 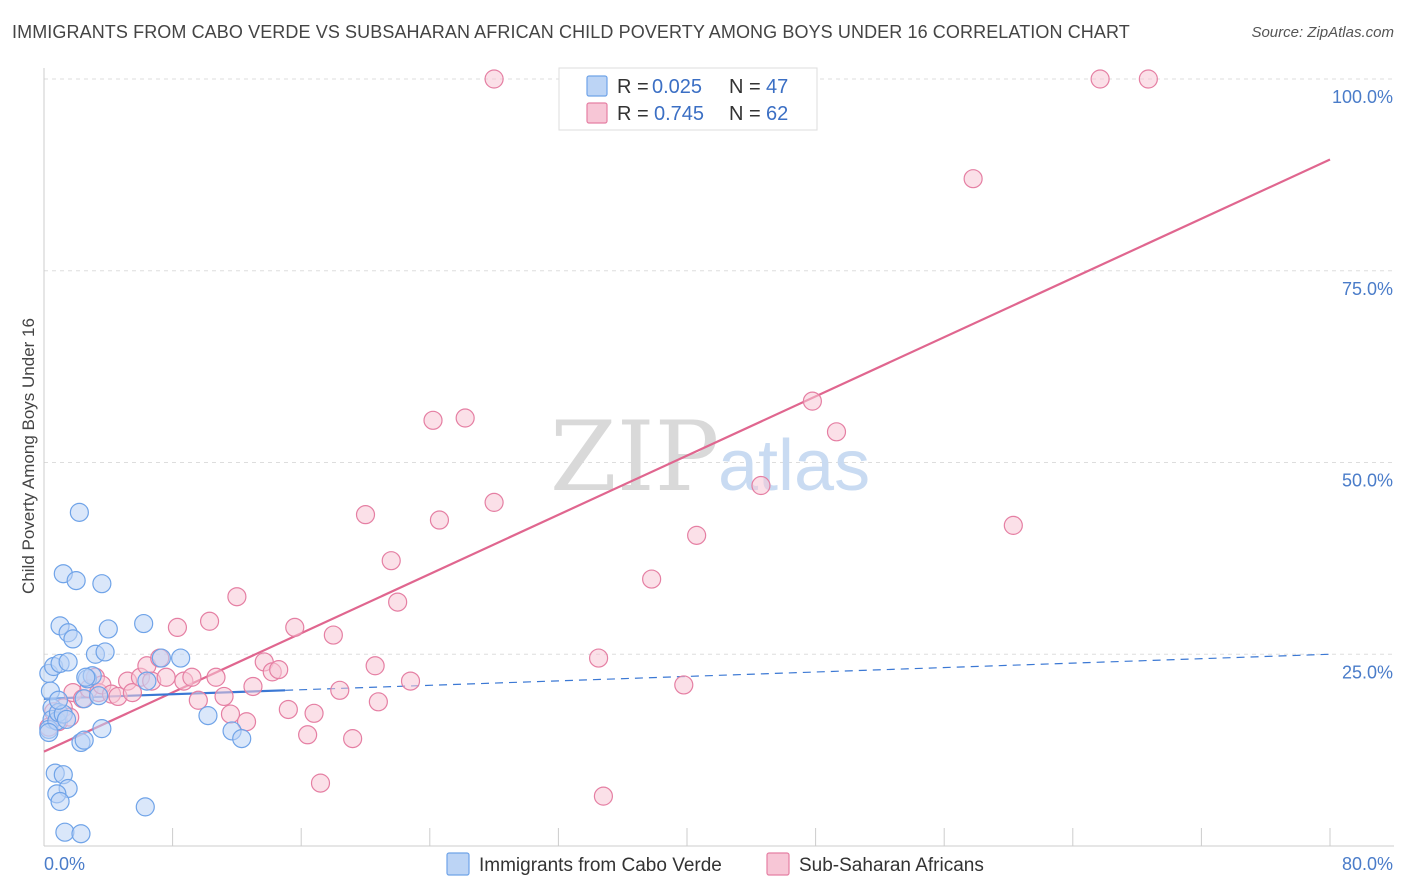 What do you see at coordinates (677, 87) in the screenshot?
I see `legend-r-value: 0.025` at bounding box center [677, 87].